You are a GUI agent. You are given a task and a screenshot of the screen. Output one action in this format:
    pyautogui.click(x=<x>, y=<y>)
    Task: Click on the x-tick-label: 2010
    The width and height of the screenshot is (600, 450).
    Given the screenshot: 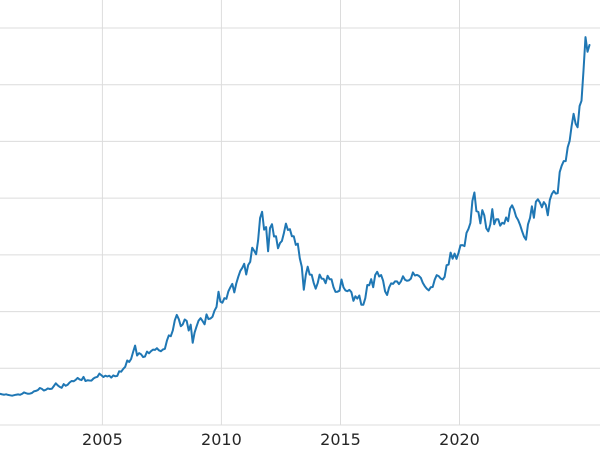 What is the action you would take?
    pyautogui.click(x=221, y=439)
    